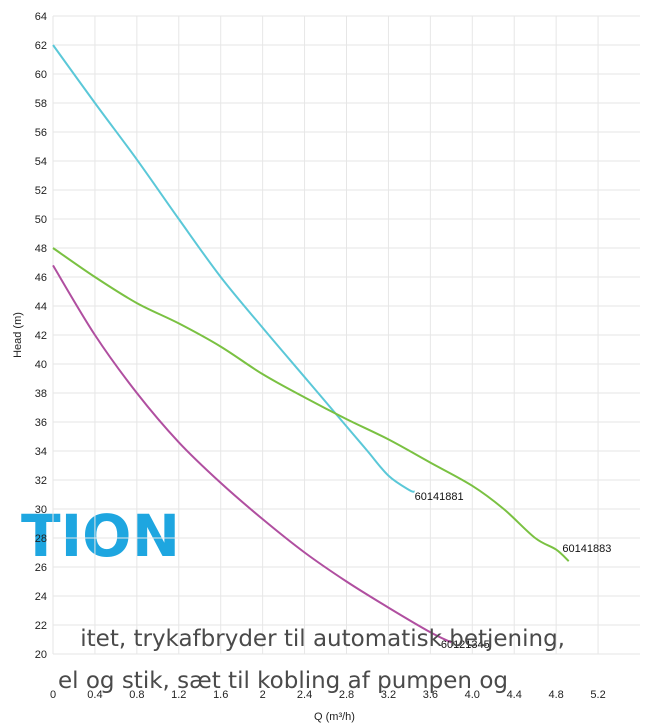 This screenshot has width=646, height=724. Describe the element at coordinates (513, 571) in the screenshot. I see `curve-labels: 60141881 60141883 60121345` at that location.